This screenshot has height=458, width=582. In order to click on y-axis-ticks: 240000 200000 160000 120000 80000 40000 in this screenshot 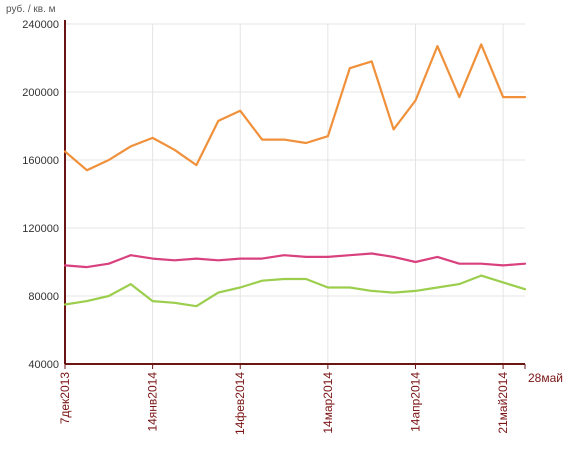, I will do `click(40, 195)`.